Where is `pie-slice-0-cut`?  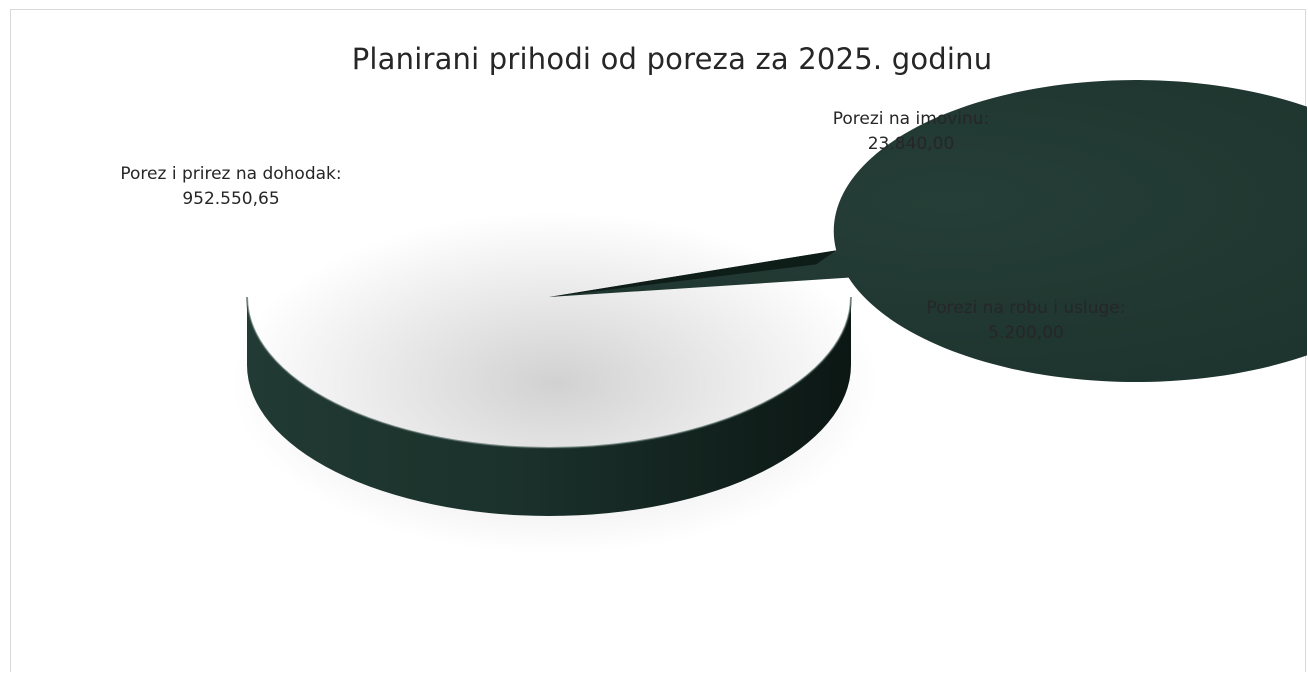
pie-slice-0-cut is located at coordinates (693, 273).